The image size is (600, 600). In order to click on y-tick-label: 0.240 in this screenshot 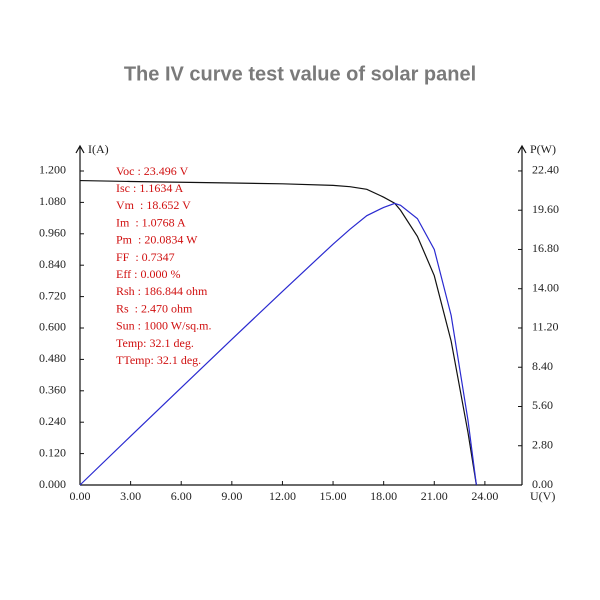, I will do `click(52, 421)`.